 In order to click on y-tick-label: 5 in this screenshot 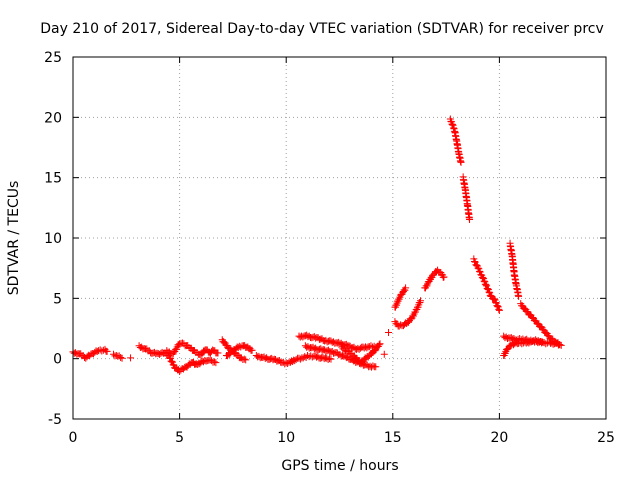, I will do `click(57, 299)`.